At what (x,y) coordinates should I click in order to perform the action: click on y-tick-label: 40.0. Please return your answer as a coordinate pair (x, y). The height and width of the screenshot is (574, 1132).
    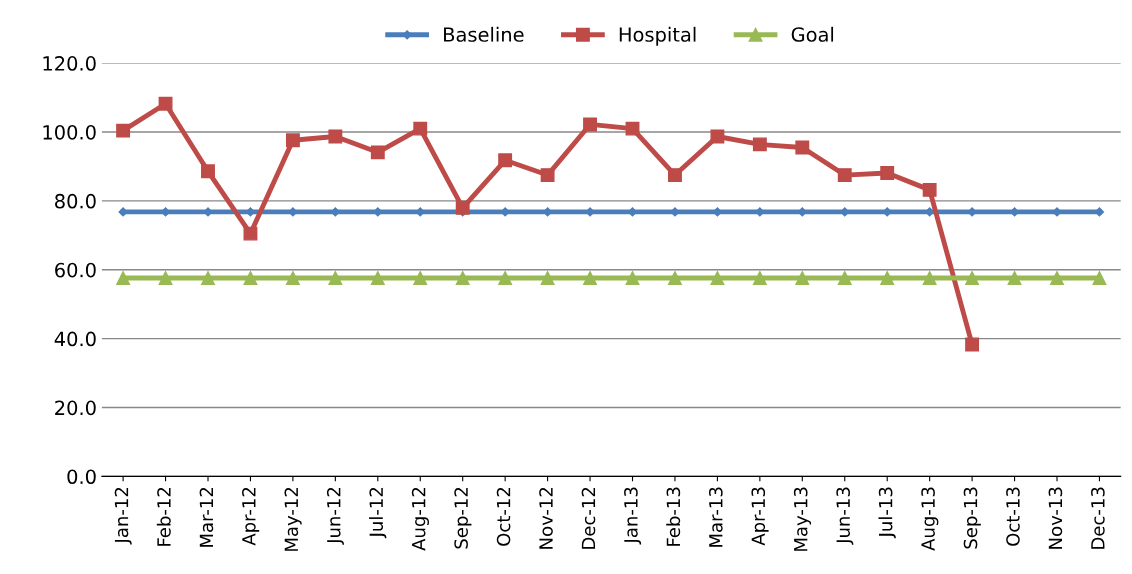
    Looking at the image, I should click on (75, 339).